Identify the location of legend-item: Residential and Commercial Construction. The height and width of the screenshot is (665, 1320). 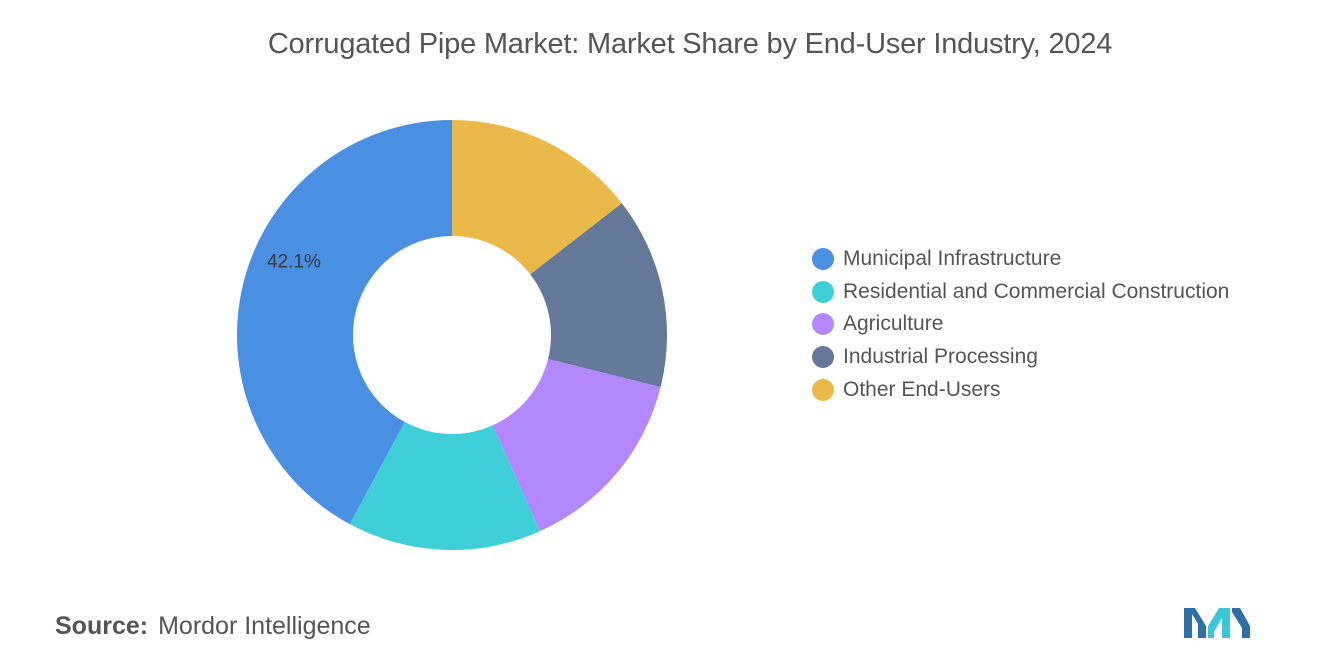
(1020, 292).